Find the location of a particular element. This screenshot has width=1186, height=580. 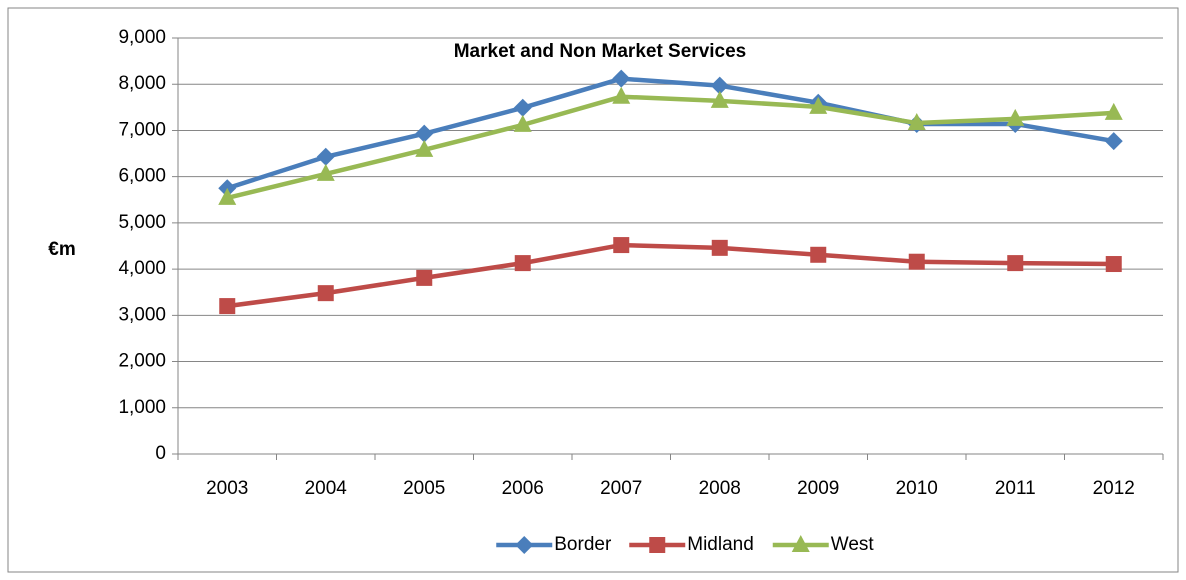

x-tick-label: 2004 is located at coordinates (326, 488).